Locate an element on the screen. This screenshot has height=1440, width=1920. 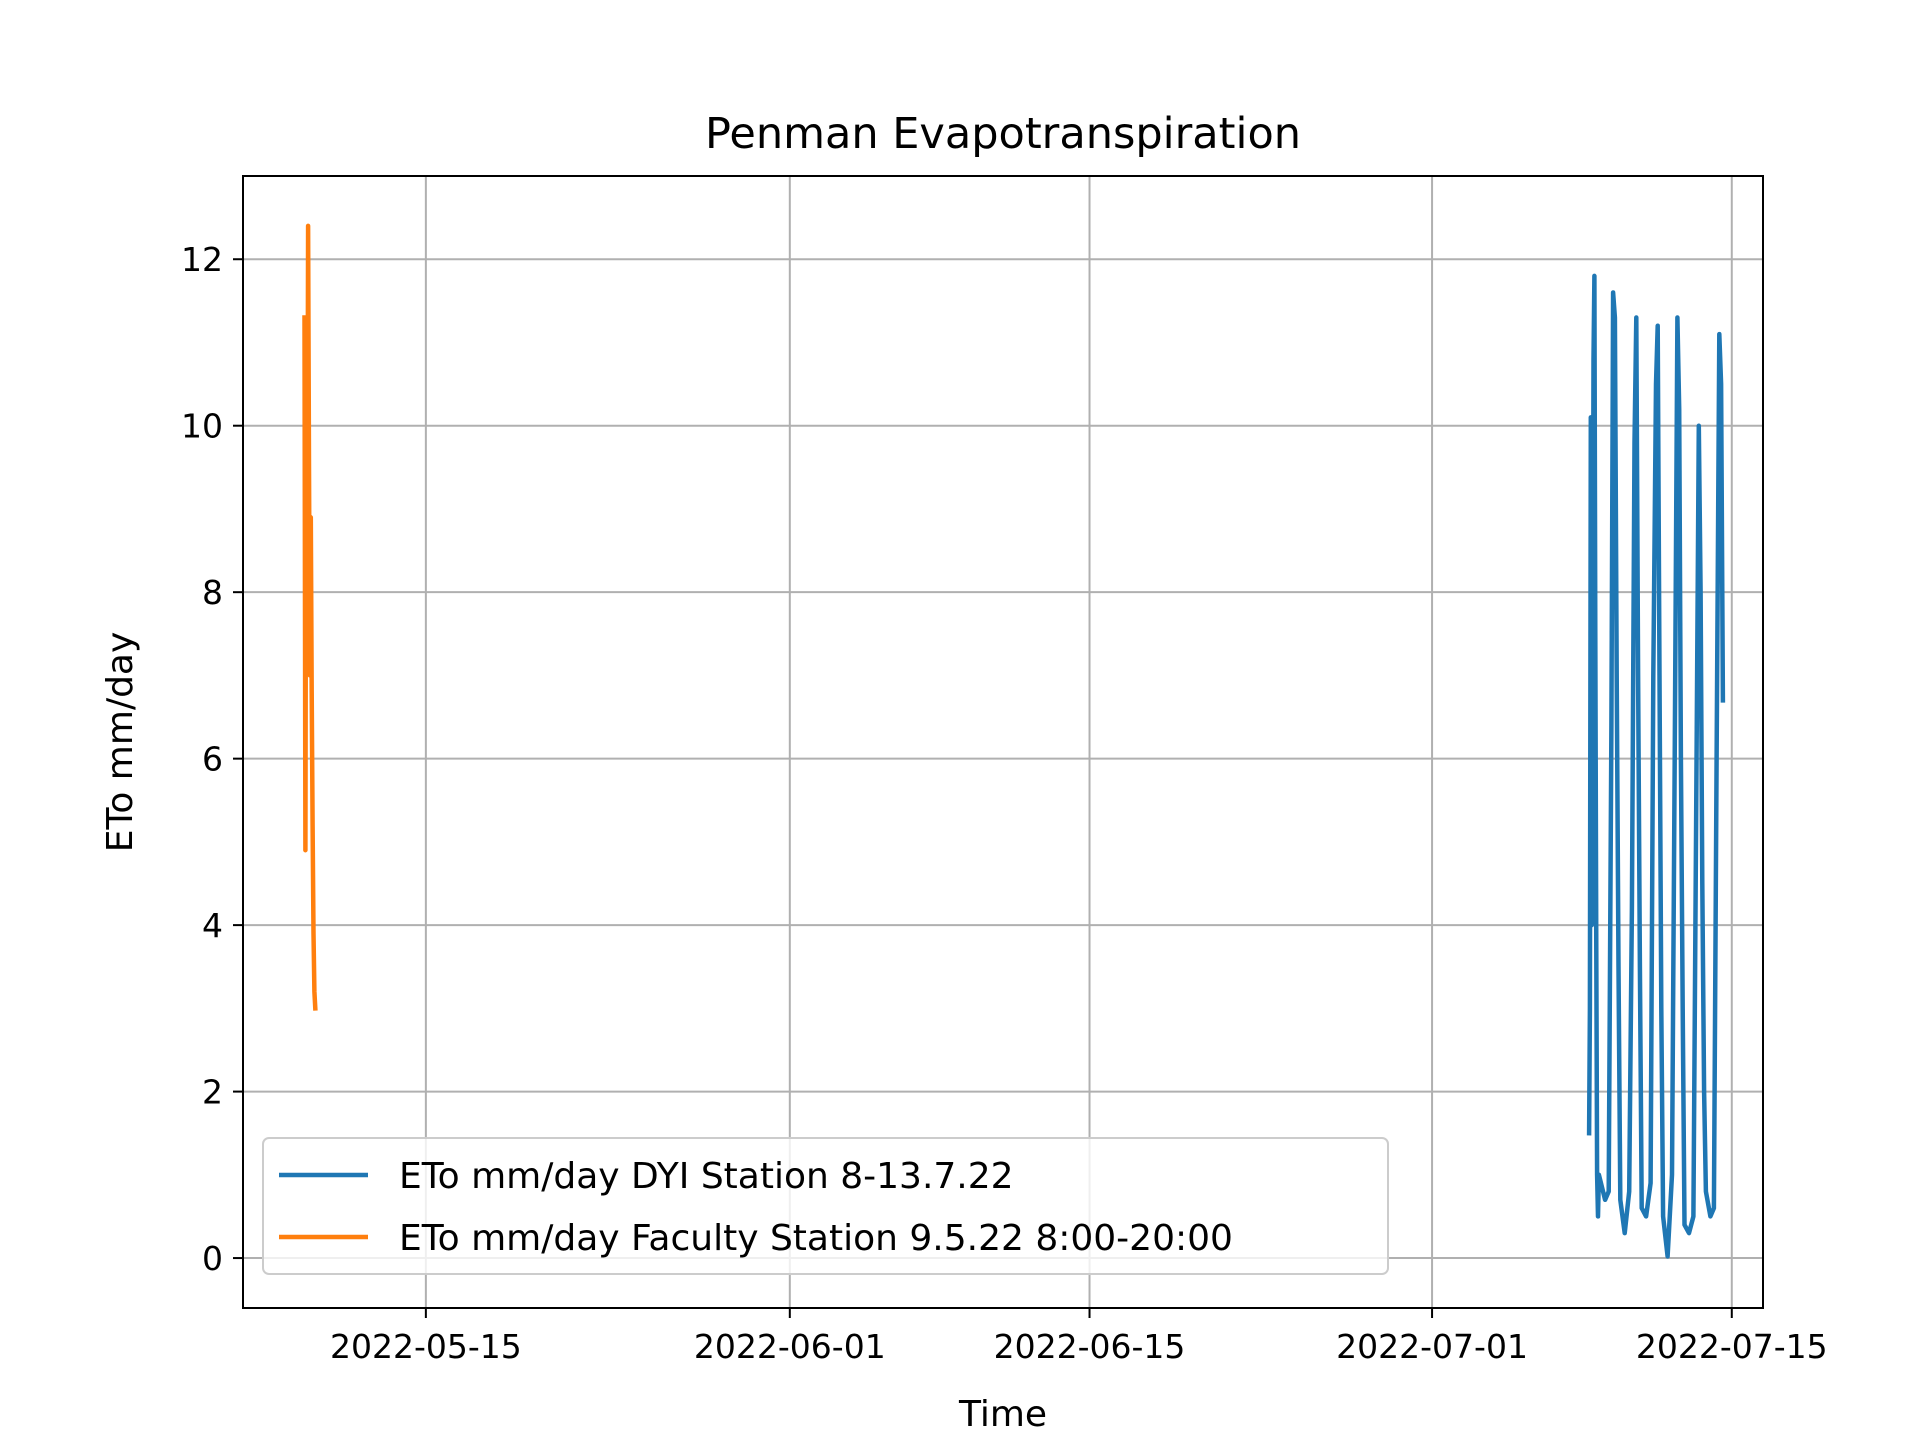
y-tick: 0 is located at coordinates (222, 1258).